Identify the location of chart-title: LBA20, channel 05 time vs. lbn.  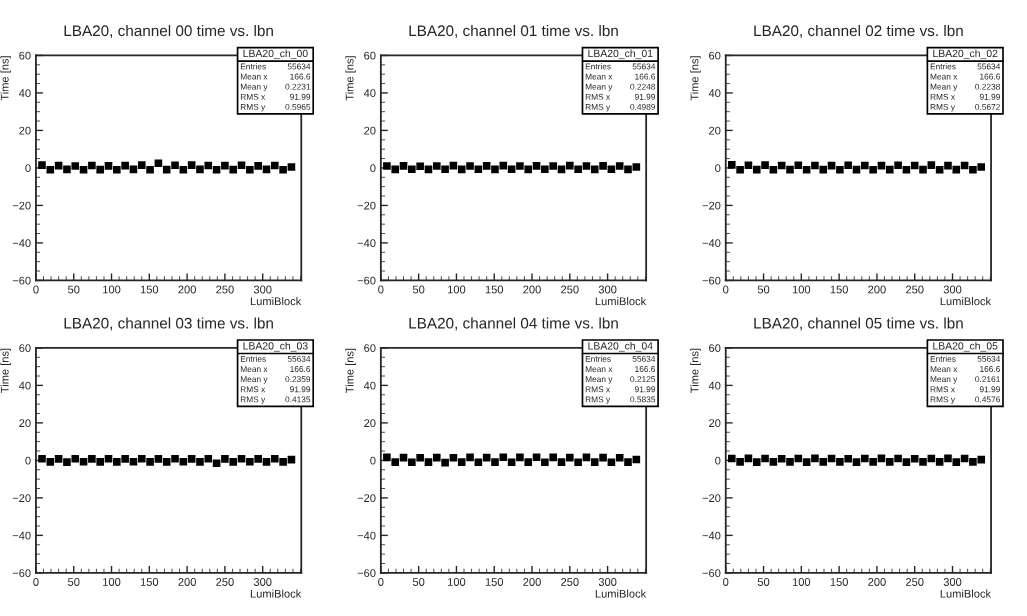
(858, 324).